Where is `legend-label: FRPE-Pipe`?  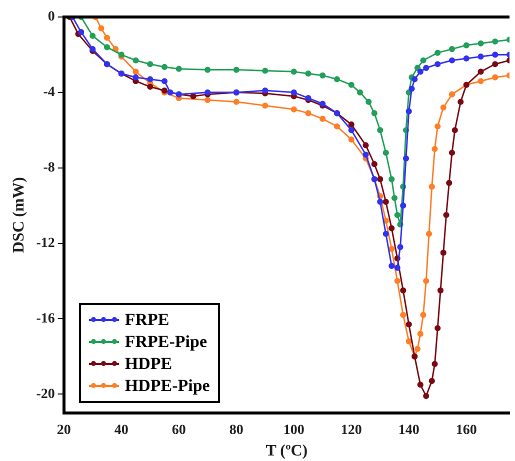
legend-label: FRPE-Pipe is located at coordinates (166, 342).